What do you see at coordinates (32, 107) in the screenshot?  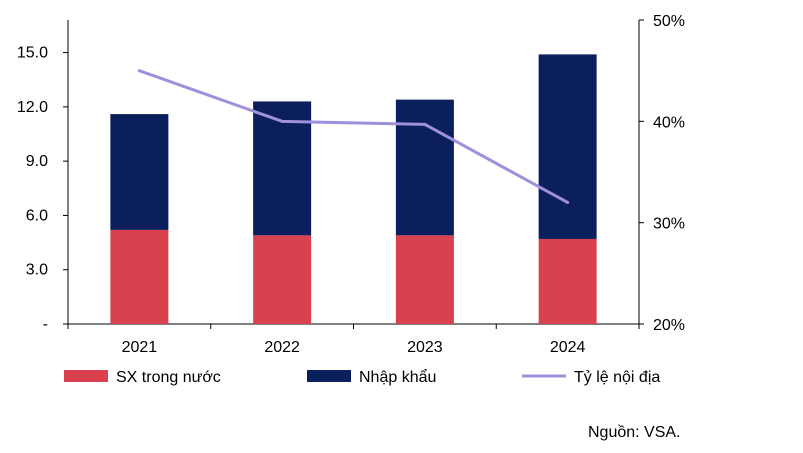 I see `left-tick-label: 12.0` at bounding box center [32, 107].